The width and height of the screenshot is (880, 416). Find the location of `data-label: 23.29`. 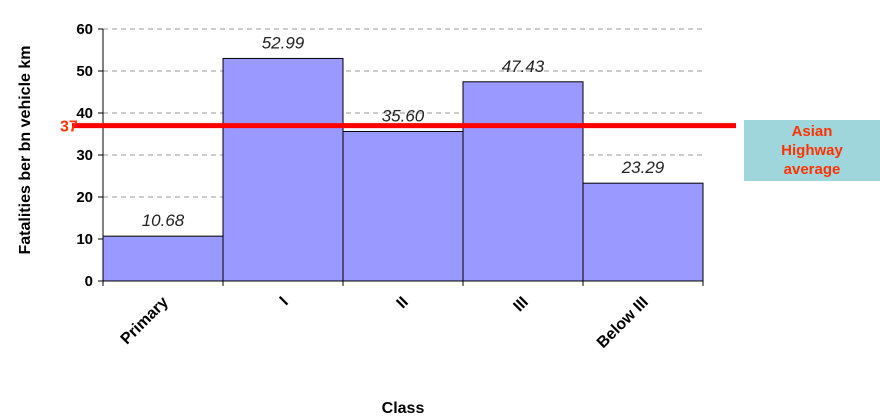

data-label: 23.29 is located at coordinates (643, 167).